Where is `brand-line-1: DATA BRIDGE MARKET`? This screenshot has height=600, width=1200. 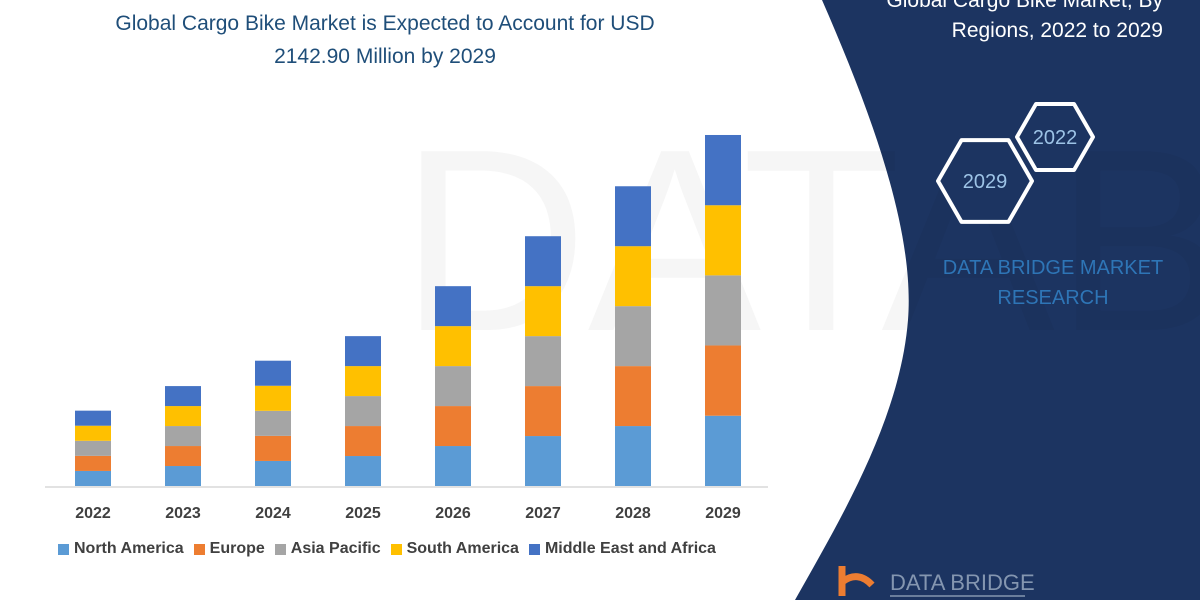 brand-line-1: DATA BRIDGE MARKET is located at coordinates (1053, 268).